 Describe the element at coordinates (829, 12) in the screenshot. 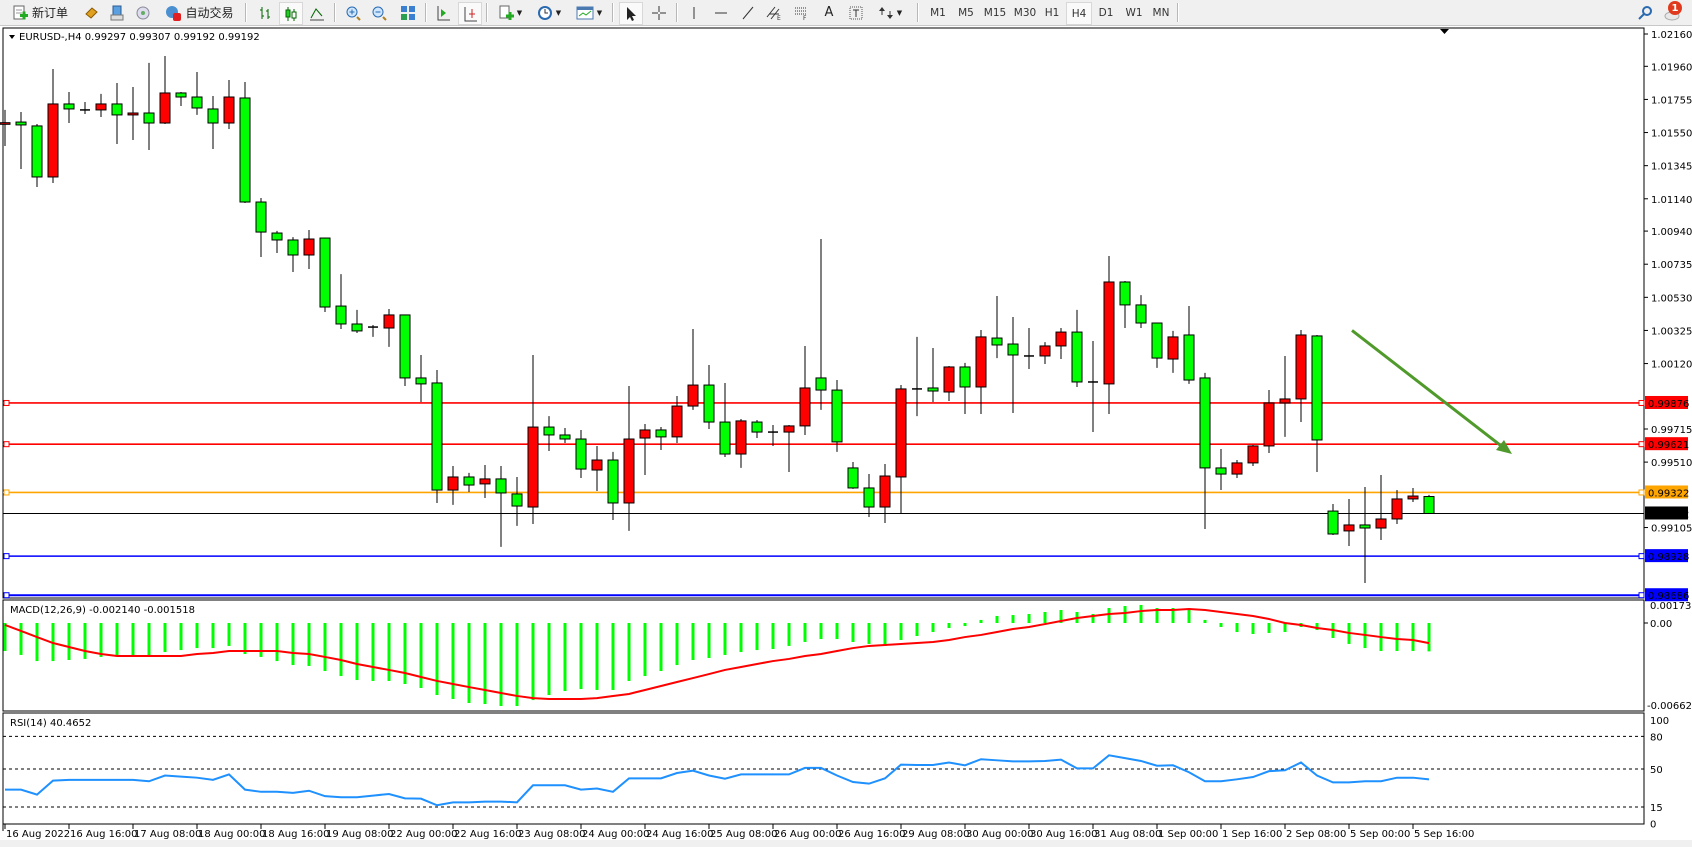

I see `text-button: A` at that location.